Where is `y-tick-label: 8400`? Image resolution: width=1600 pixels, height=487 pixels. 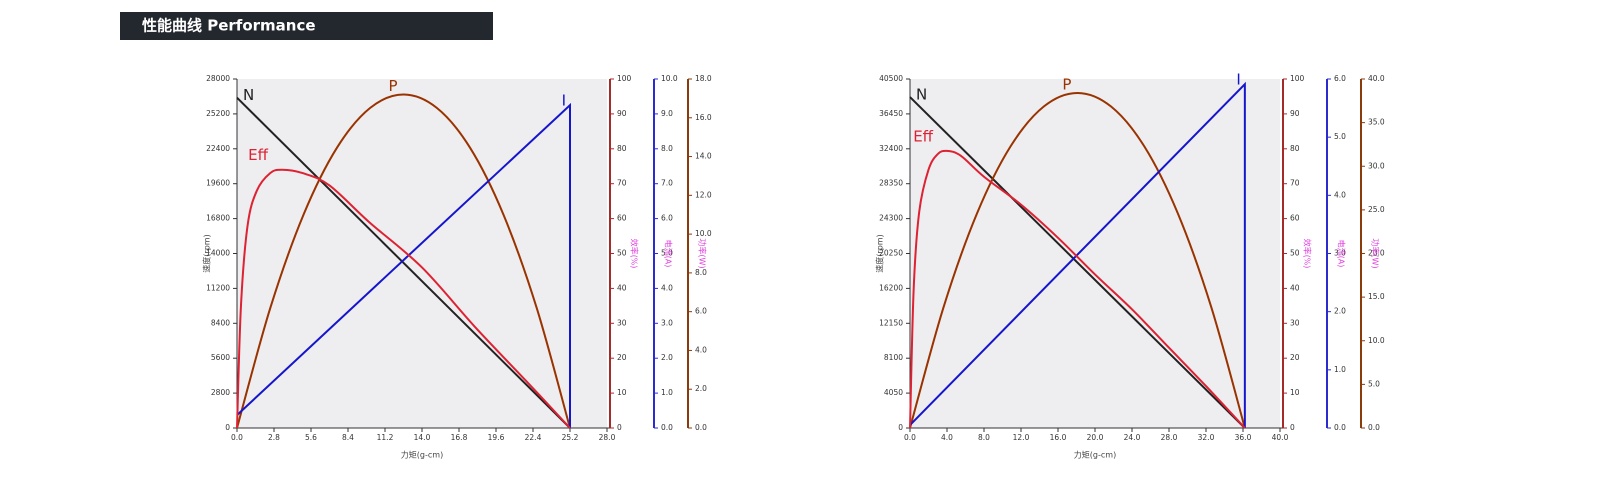 y-tick-label: 8400 is located at coordinates (220, 322).